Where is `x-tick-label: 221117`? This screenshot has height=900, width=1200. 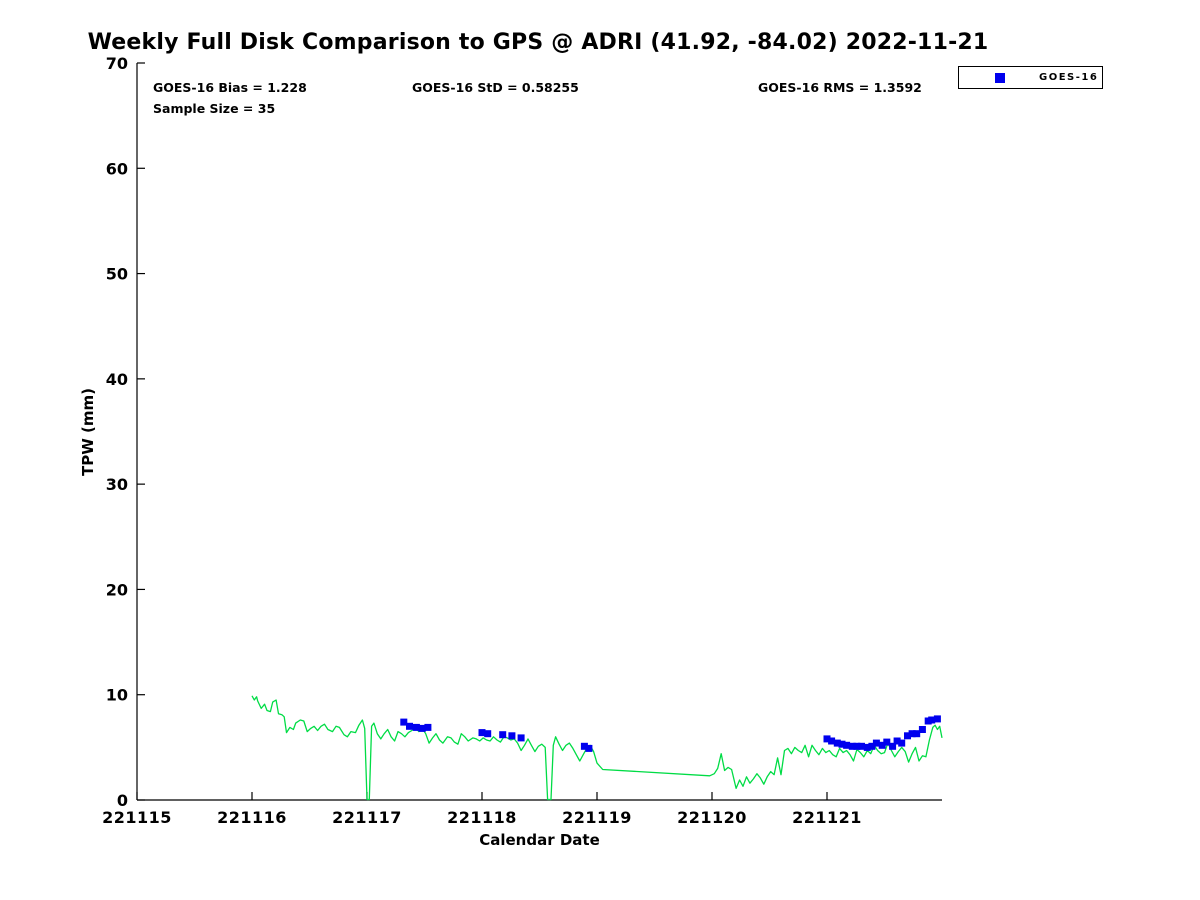 x-tick-label: 221117 is located at coordinates (367, 817).